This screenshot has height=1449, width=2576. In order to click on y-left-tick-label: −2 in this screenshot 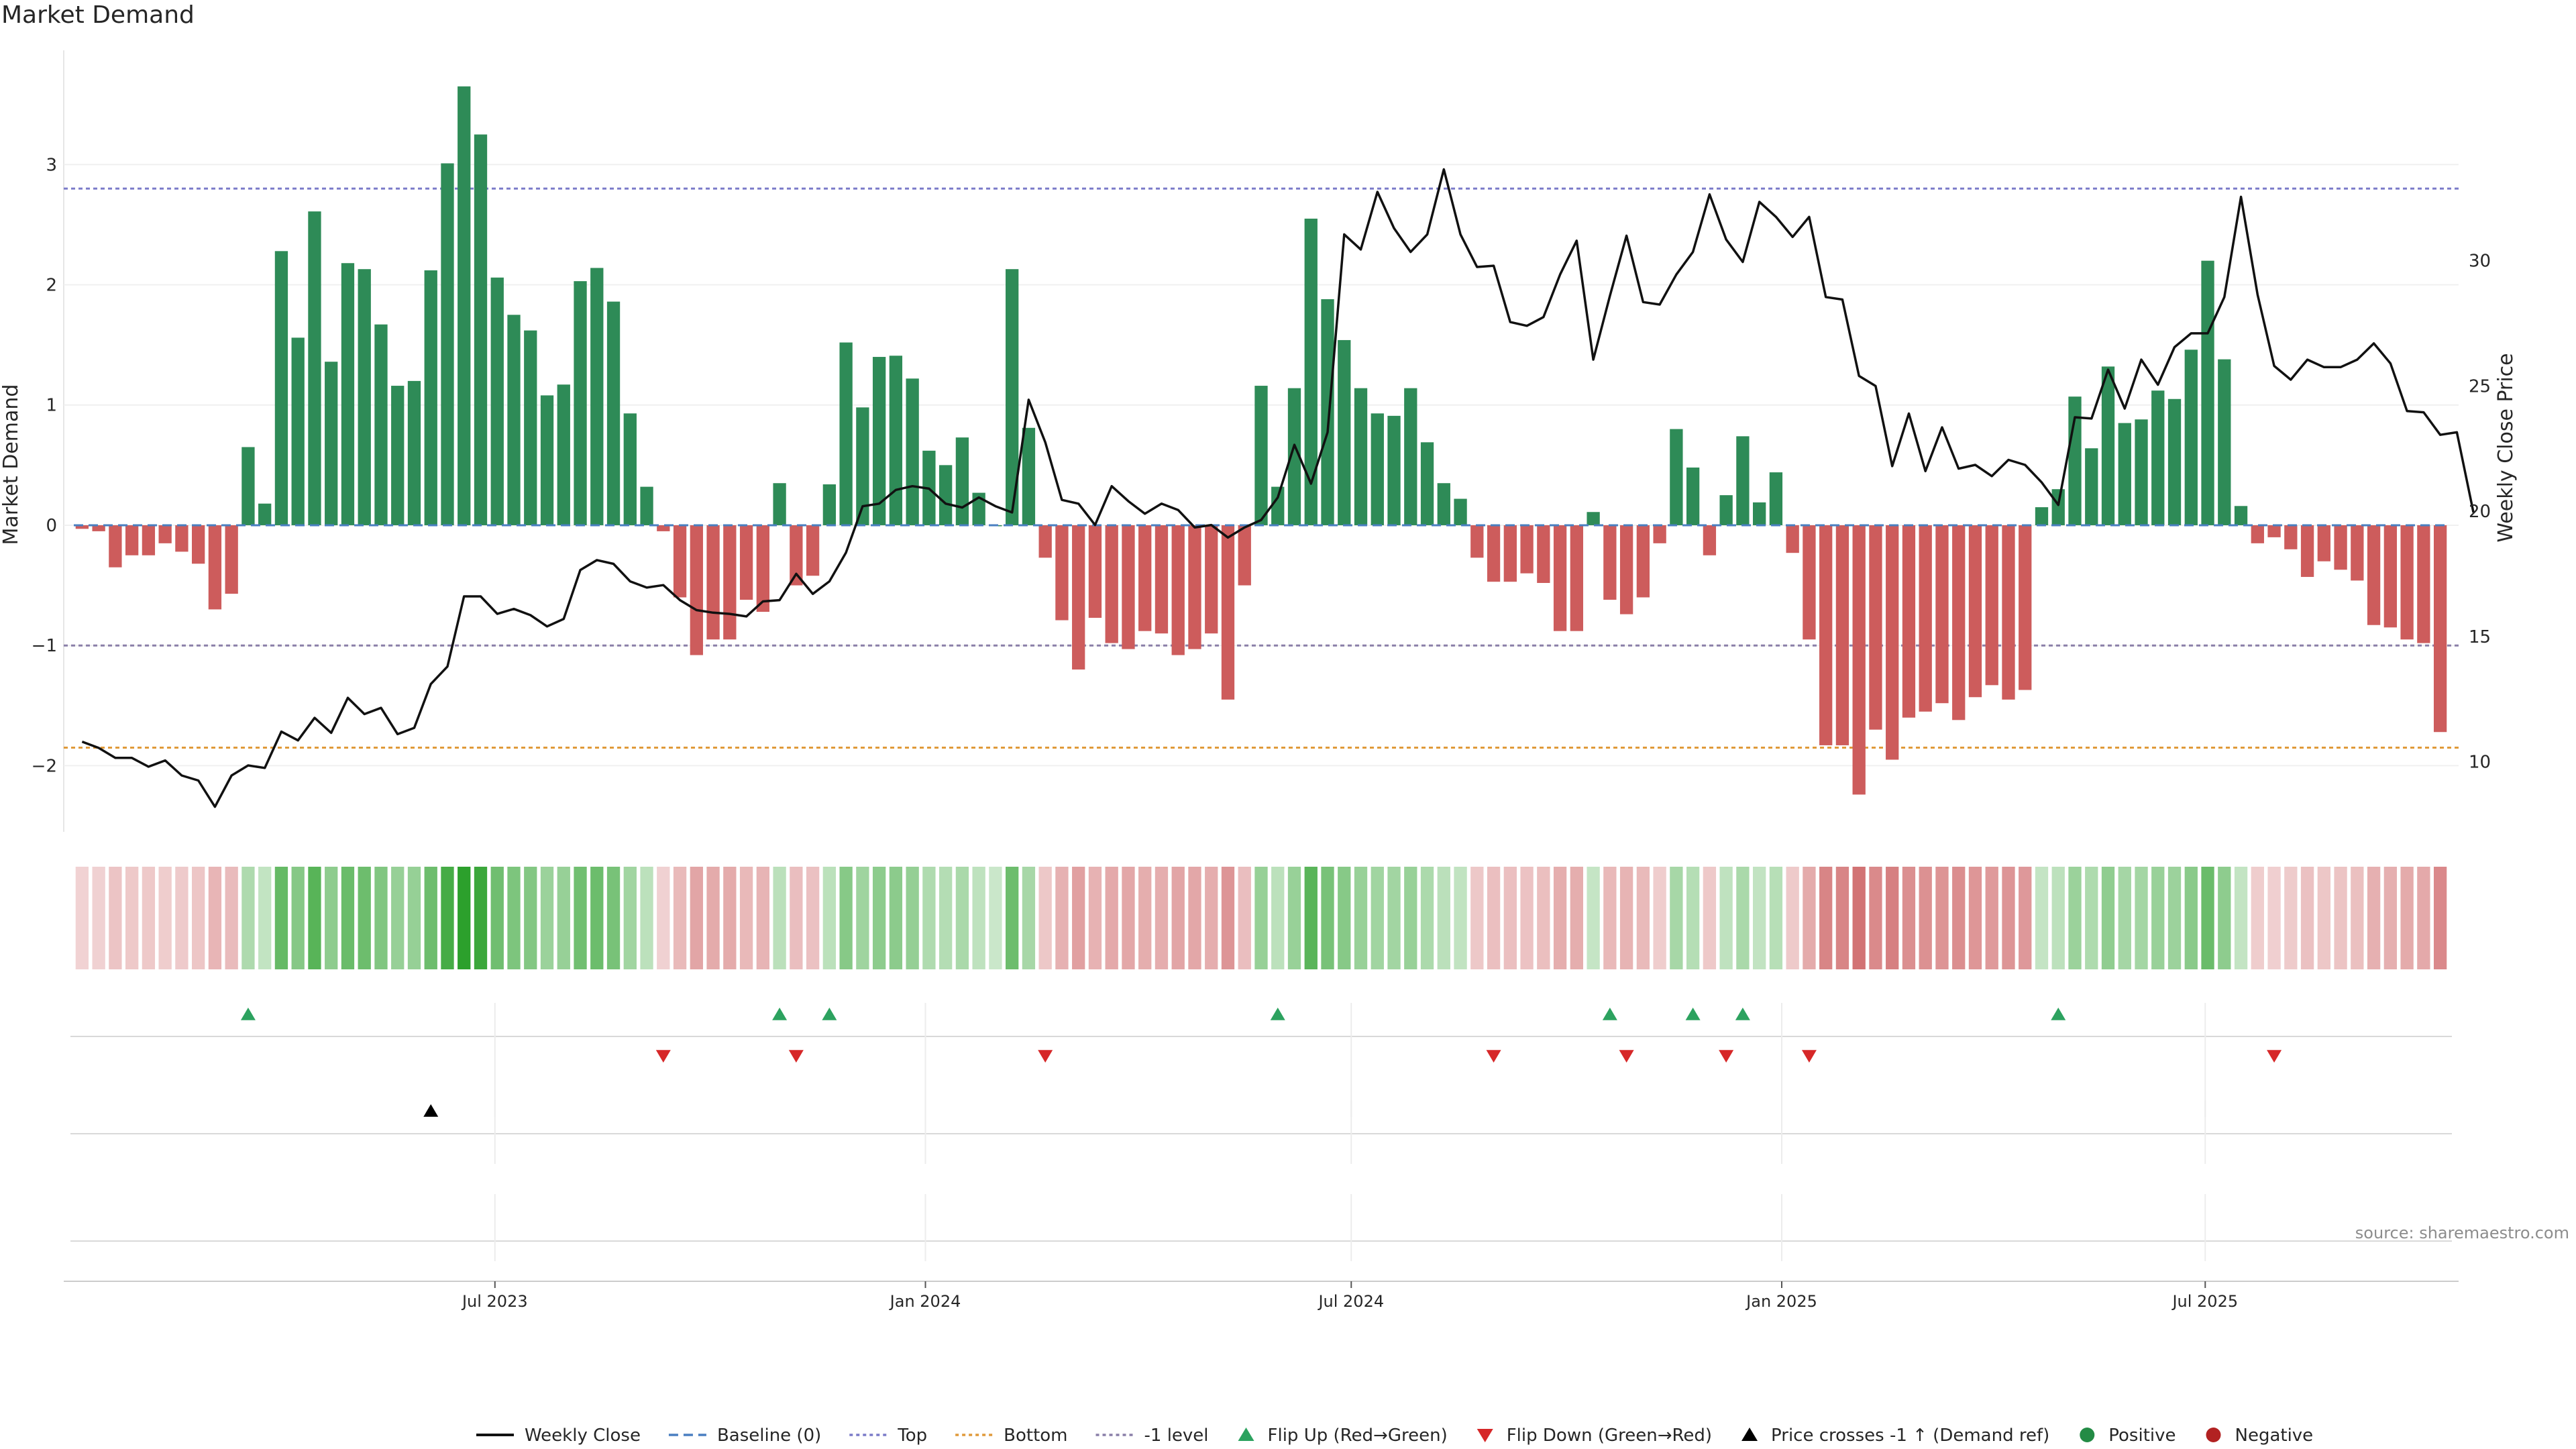, I will do `click(44, 766)`.